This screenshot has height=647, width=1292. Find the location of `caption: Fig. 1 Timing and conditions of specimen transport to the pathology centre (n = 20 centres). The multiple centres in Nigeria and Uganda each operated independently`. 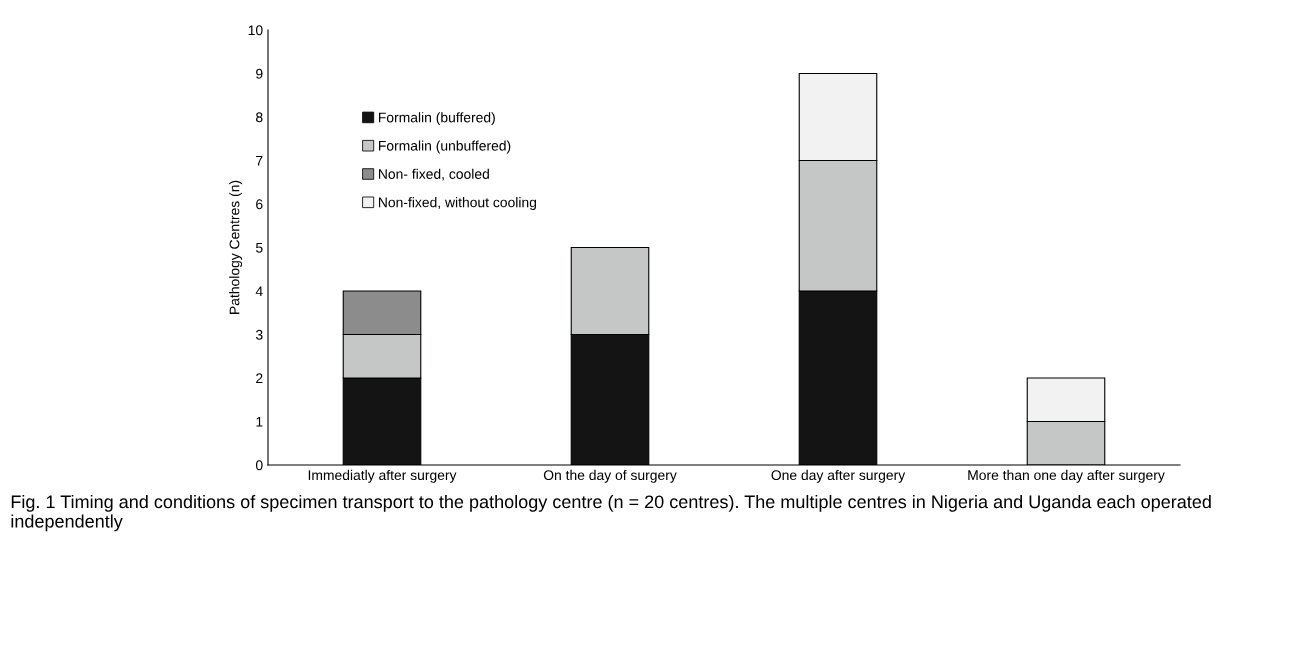

caption: Fig. 1 Timing and conditions of specimen transport to the pathology centre (n = 20 centres). The multiple centres in Nigeria and Uganda each operated independently is located at coordinates (611, 513).